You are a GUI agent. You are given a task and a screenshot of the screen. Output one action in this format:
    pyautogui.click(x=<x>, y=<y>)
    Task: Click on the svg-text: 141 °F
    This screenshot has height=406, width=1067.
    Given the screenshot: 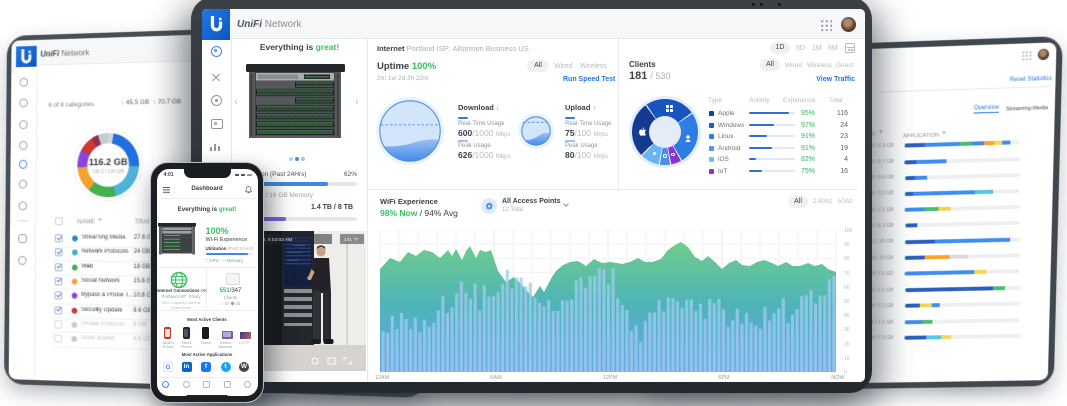 What is the action you would take?
    pyautogui.click(x=351, y=240)
    